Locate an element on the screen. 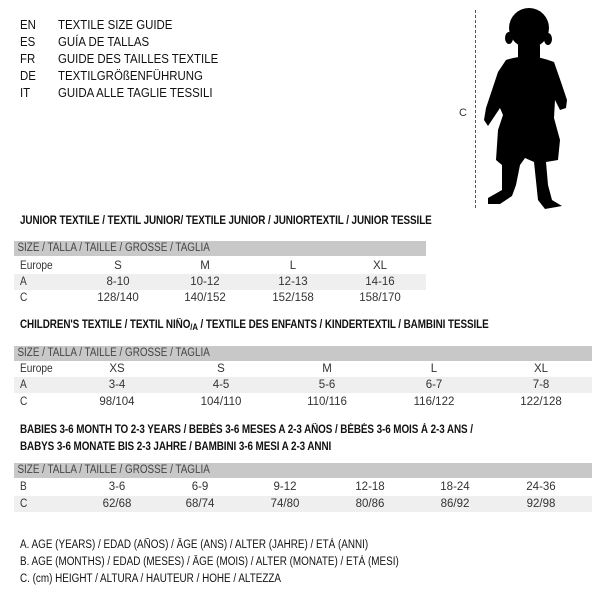 This screenshot has width=600, height=600. table-cell: 140/152 is located at coordinates (205, 298).